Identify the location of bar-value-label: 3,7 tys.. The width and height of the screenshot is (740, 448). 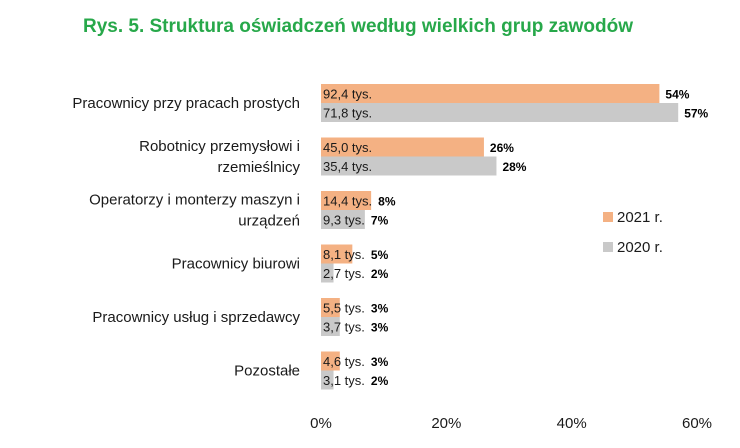
(344, 327).